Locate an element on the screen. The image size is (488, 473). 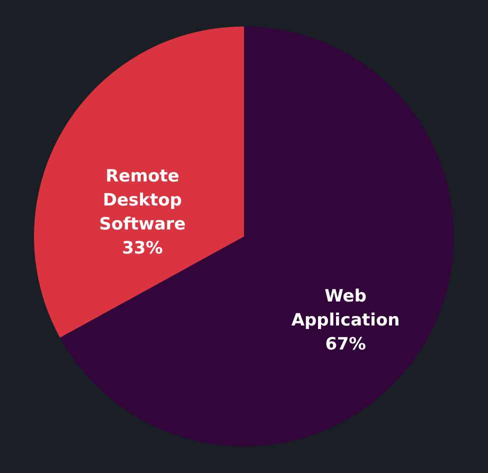
data-label: 33% is located at coordinates (142, 248).